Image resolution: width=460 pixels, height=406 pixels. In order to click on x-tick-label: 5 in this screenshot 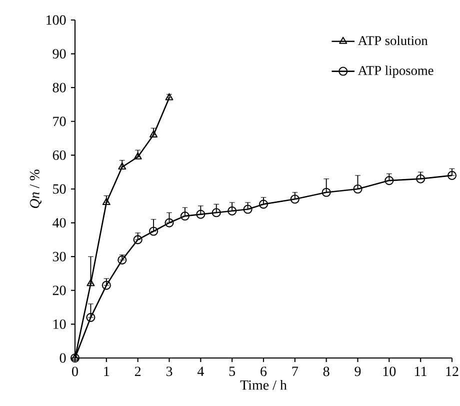, I will do `click(232, 371)`.